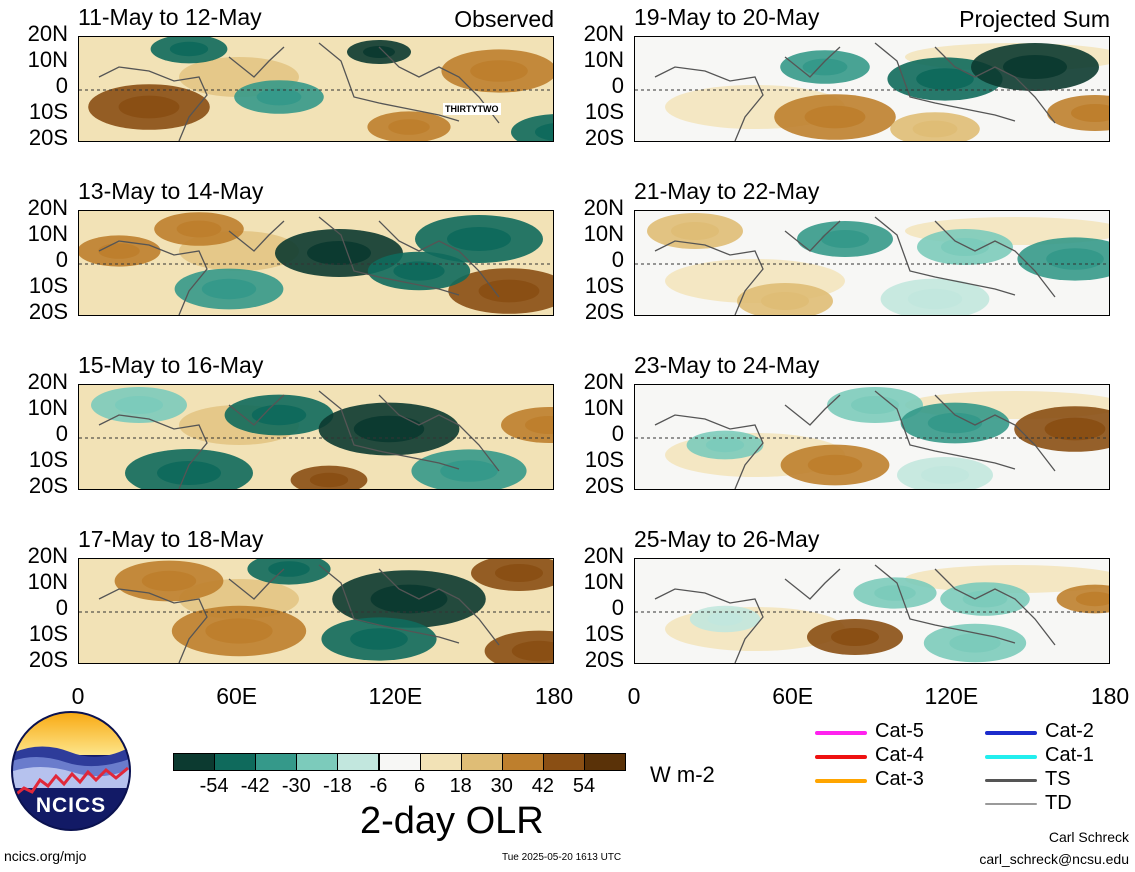 The height and width of the screenshot is (872, 1135). What do you see at coordinates (1058, 803) in the screenshot?
I see `legend-label: TD` at bounding box center [1058, 803].